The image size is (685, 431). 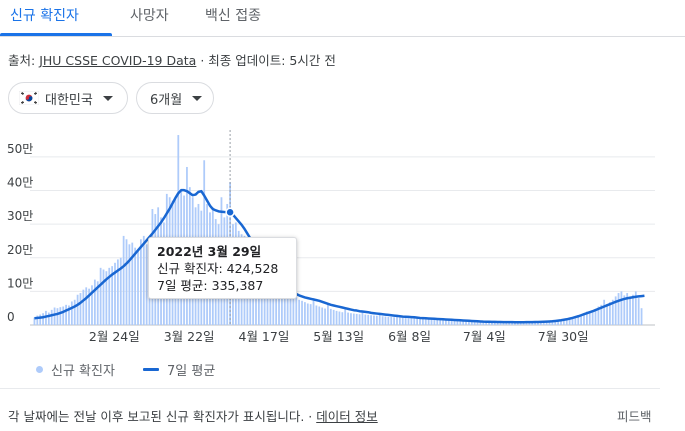 I want to click on x-tick-label: 5월 13일, so click(x=338, y=336).